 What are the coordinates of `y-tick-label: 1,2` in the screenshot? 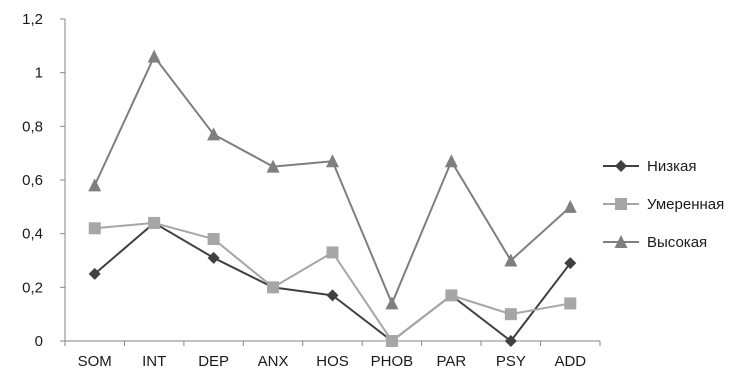 It's located at (32, 19).